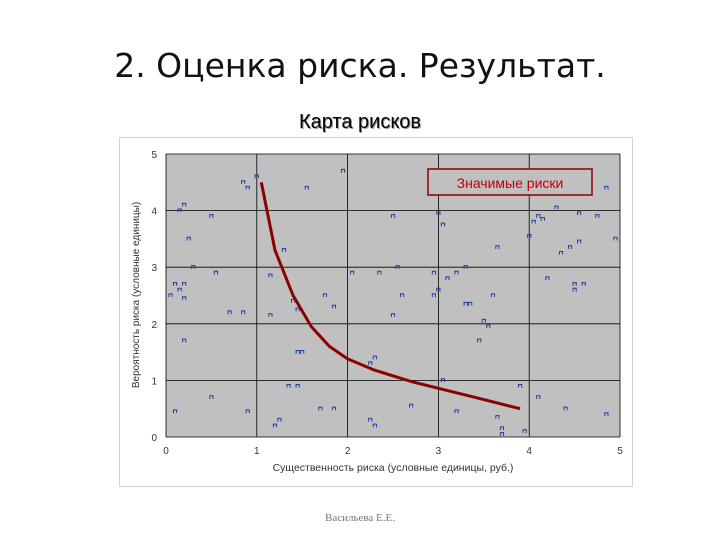  Describe the element at coordinates (154, 381) in the screenshot. I see `y-tick-label: 1` at that location.